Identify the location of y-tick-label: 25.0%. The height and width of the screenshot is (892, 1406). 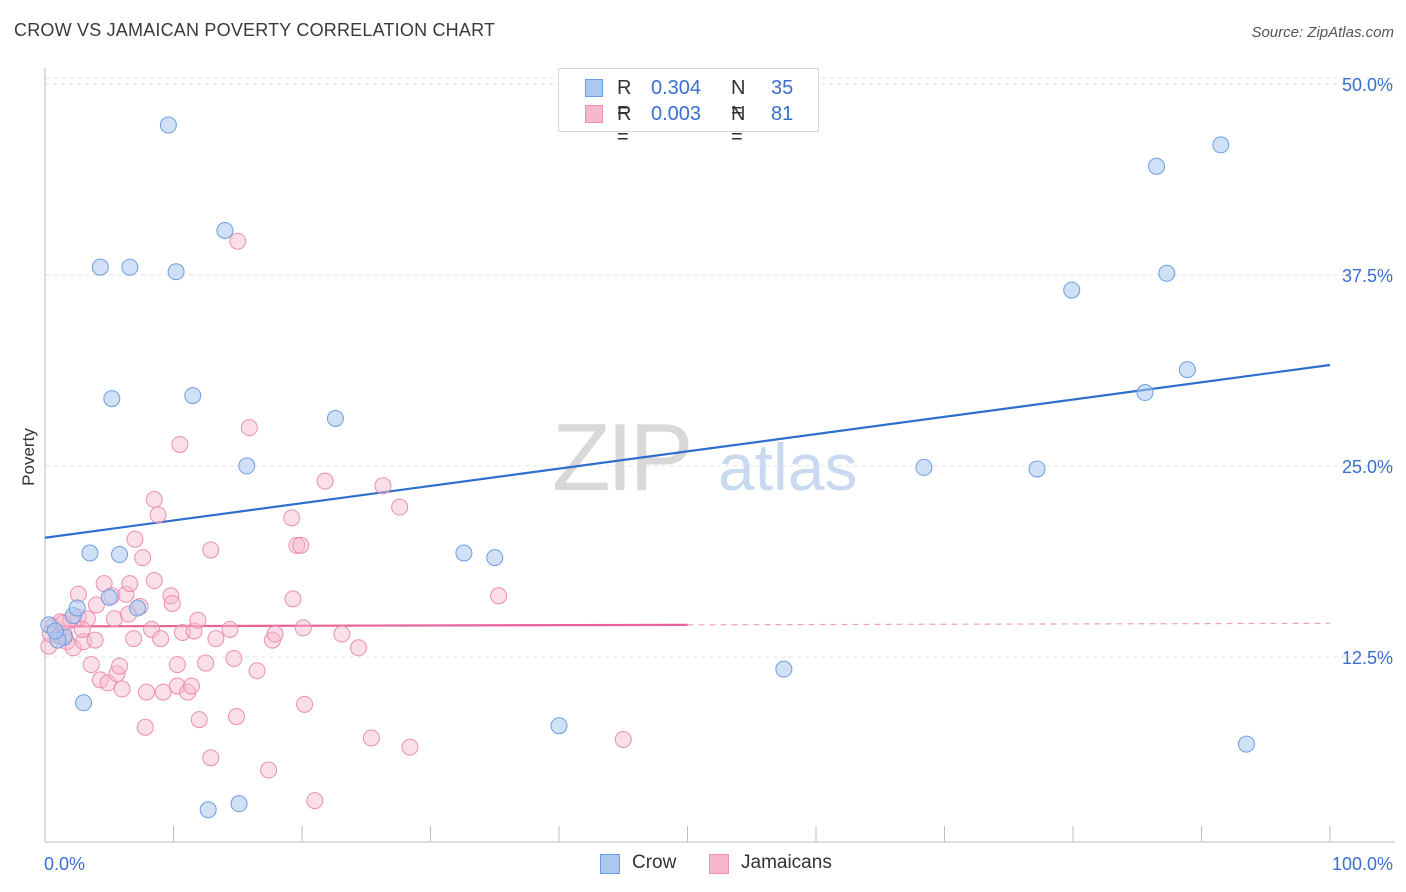
(1367, 467).